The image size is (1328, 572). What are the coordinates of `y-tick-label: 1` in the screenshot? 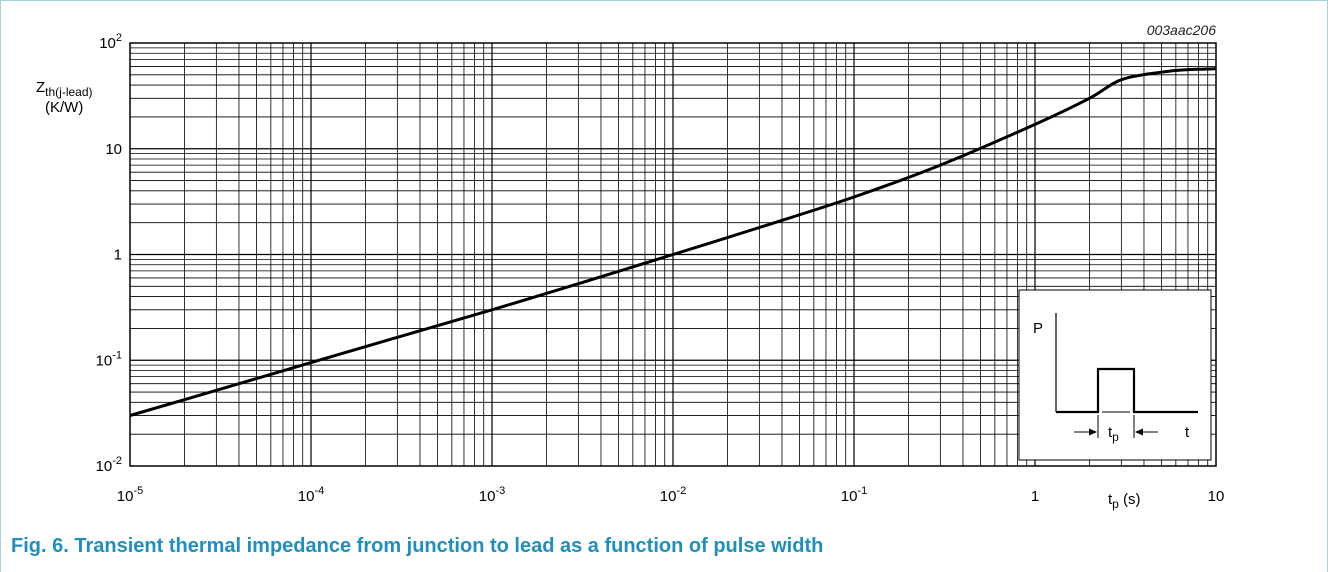 It's located at (118, 255).